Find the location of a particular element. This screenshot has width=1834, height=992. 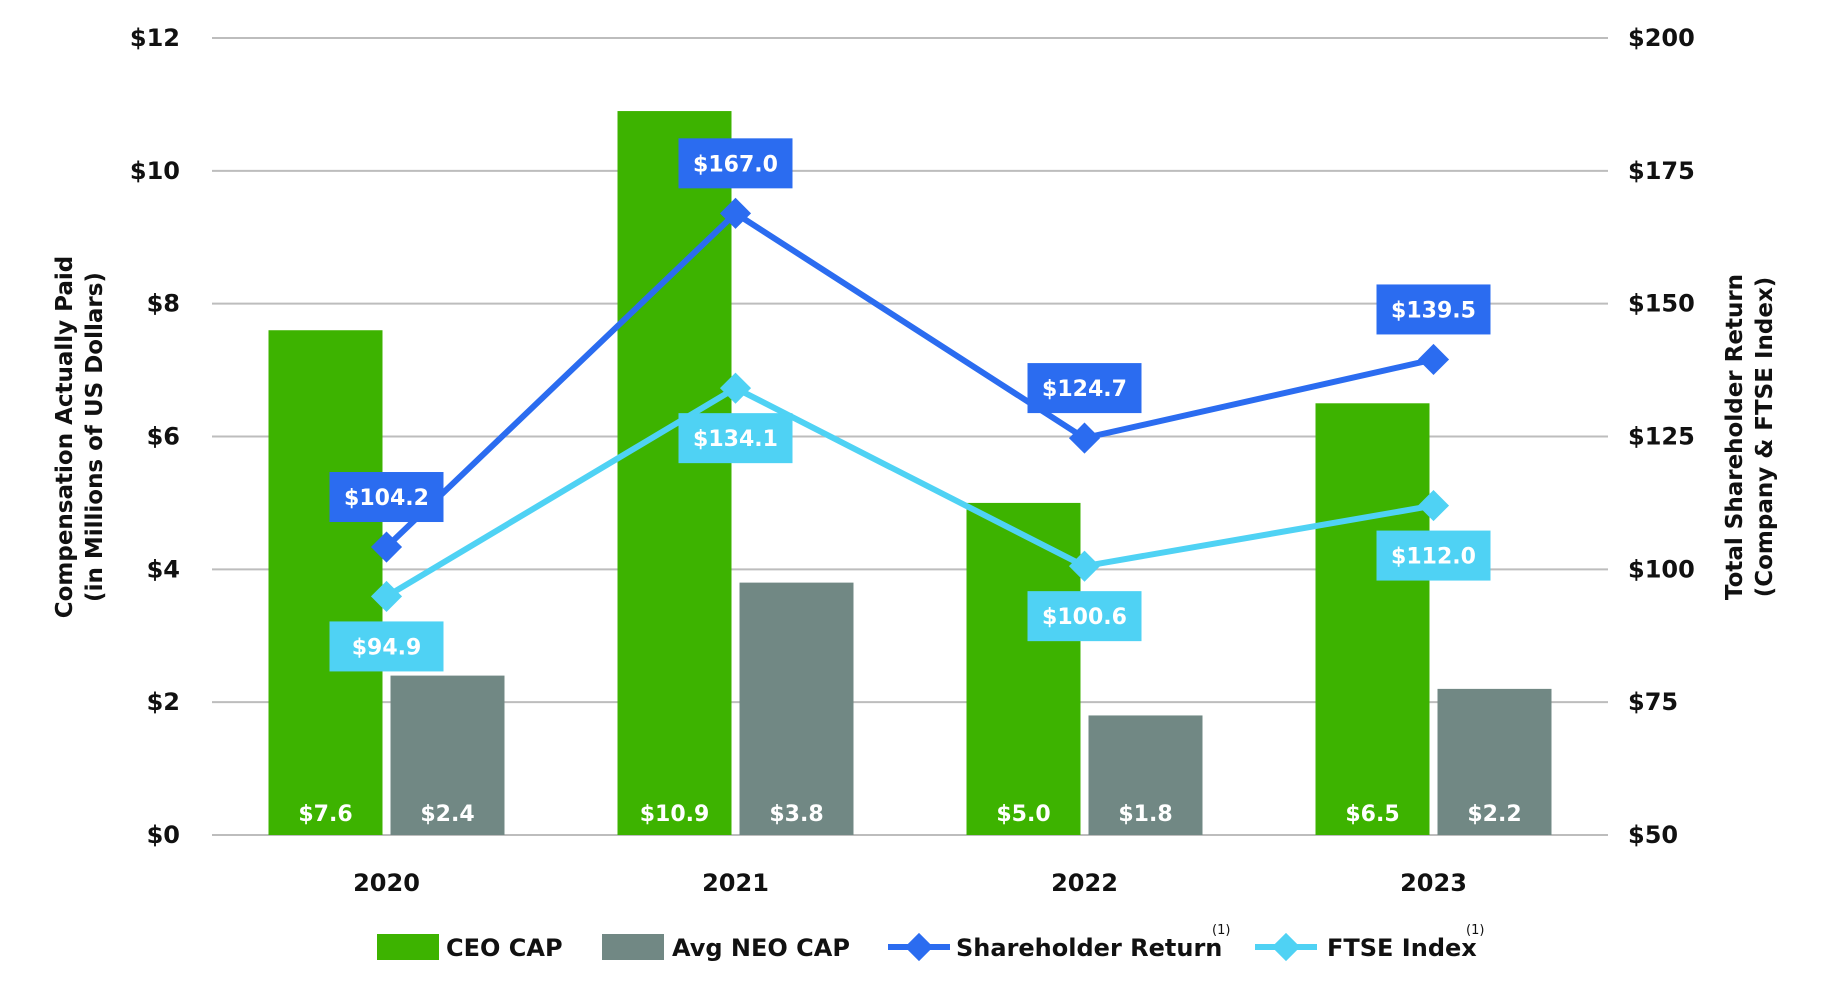

point-value-label: $104.2 is located at coordinates (386, 498).